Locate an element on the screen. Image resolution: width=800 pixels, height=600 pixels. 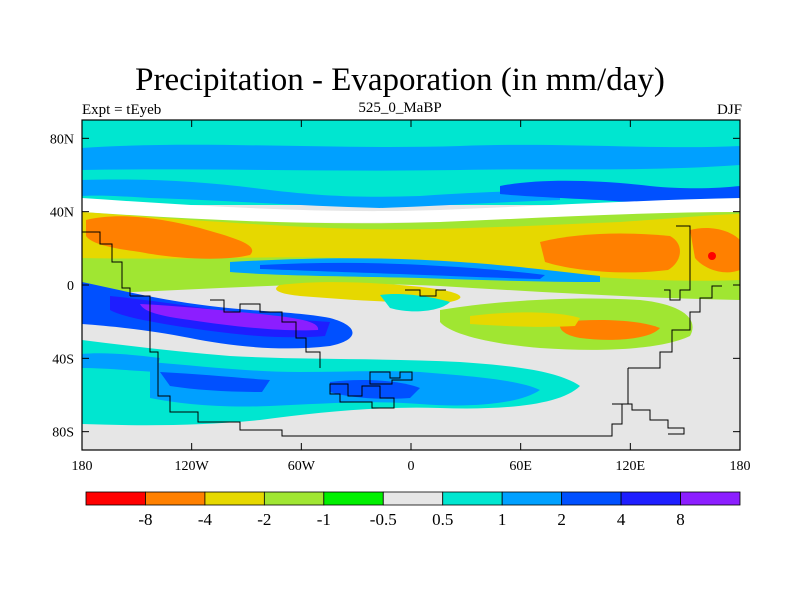
coast-island-south is located at coordinates (362, 396).